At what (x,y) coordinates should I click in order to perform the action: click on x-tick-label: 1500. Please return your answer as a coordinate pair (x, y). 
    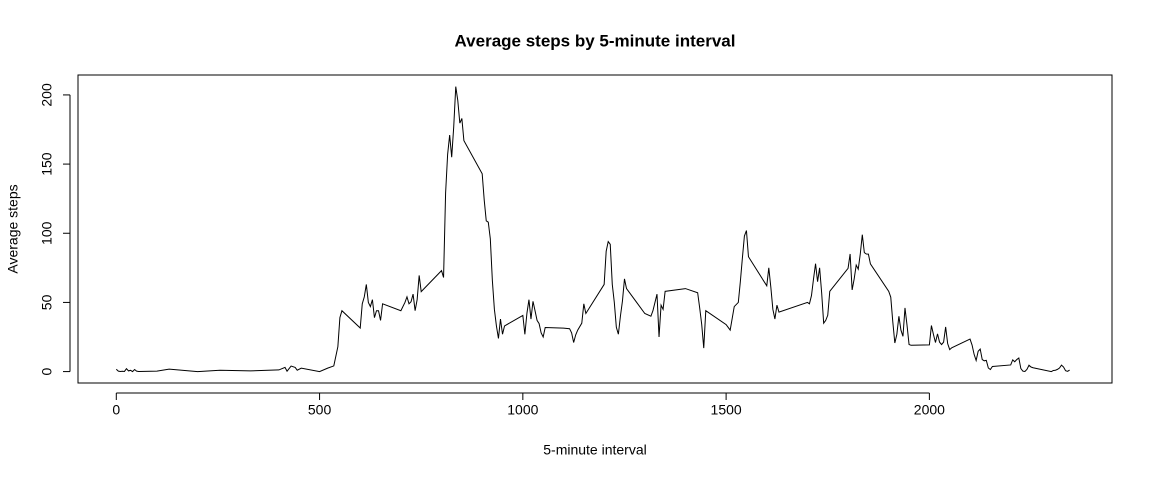
    Looking at the image, I should click on (726, 410).